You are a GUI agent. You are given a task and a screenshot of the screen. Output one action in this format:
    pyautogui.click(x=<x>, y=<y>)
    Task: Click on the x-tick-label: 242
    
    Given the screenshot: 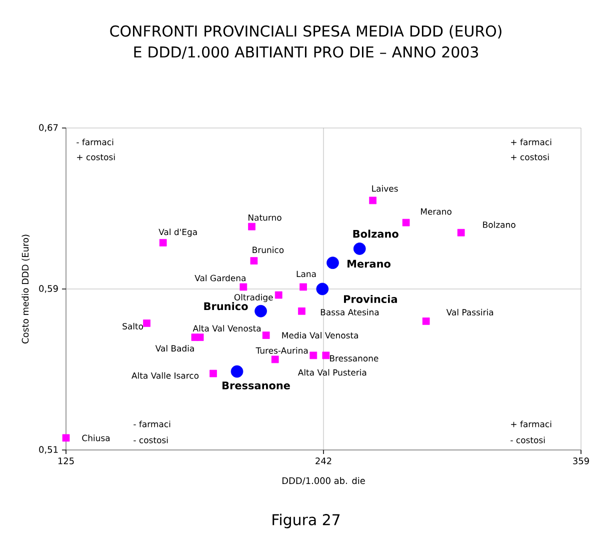 What is the action you would take?
    pyautogui.click(x=324, y=461)
    